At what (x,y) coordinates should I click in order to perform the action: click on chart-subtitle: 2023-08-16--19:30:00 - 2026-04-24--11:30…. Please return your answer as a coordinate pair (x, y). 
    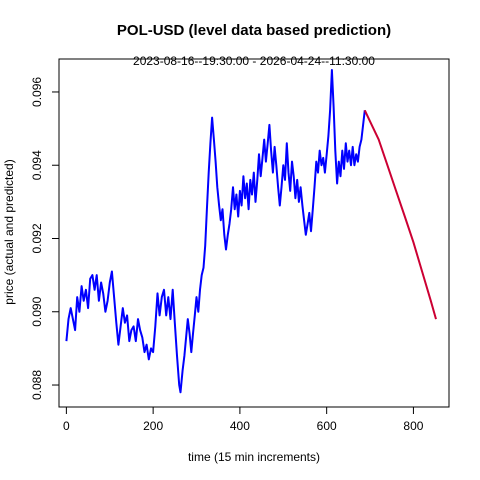
    Looking at the image, I should click on (254, 61).